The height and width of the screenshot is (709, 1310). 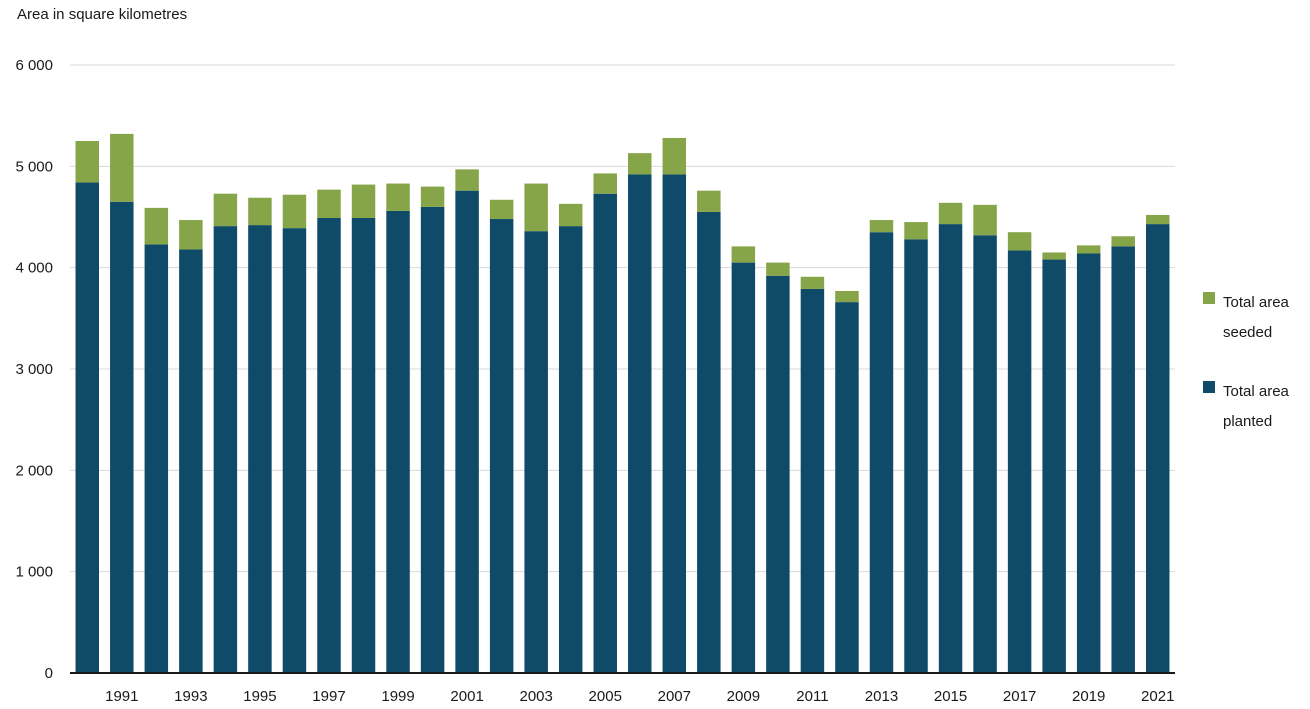 What do you see at coordinates (743, 696) in the screenshot?
I see `x-tick-label: 2009` at bounding box center [743, 696].